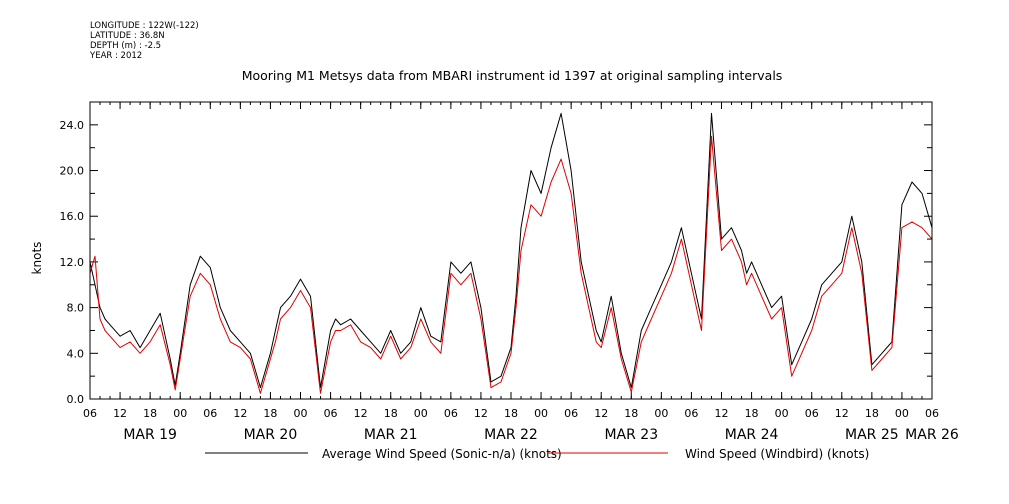 The image size is (1009, 504). Describe the element at coordinates (72, 125) in the screenshot. I see `y-tick-label: 24.0` at that location.